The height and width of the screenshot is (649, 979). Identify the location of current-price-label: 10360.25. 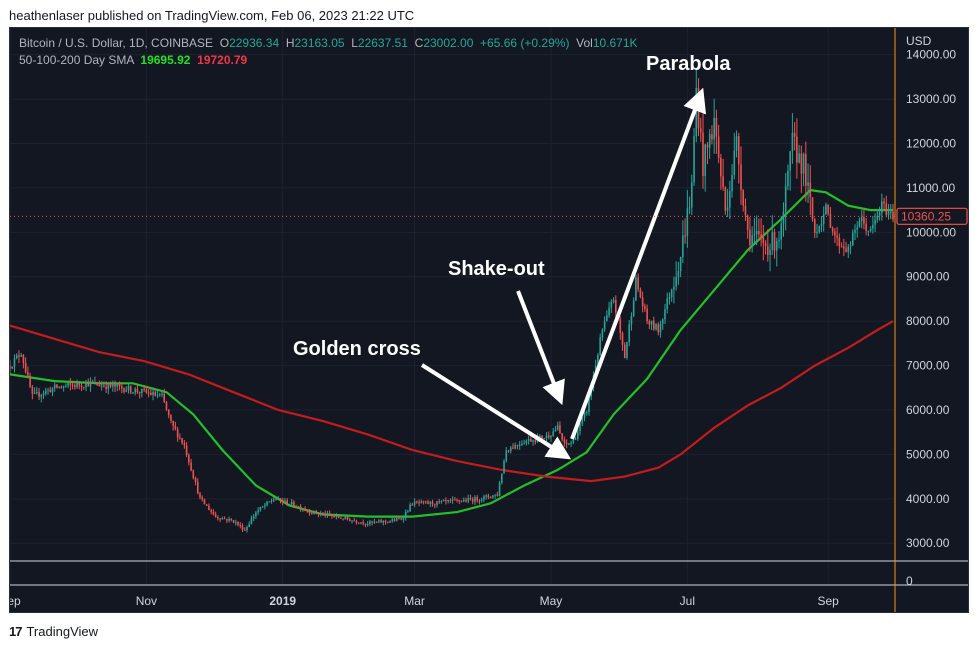
(926, 216).